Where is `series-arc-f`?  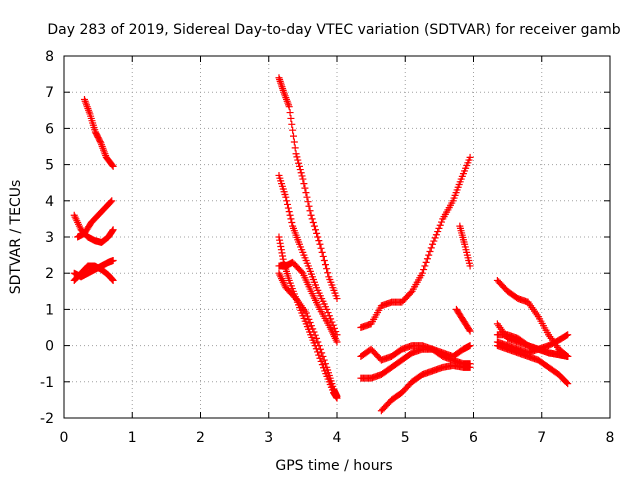
series-arc-f is located at coordinates (308, 188).